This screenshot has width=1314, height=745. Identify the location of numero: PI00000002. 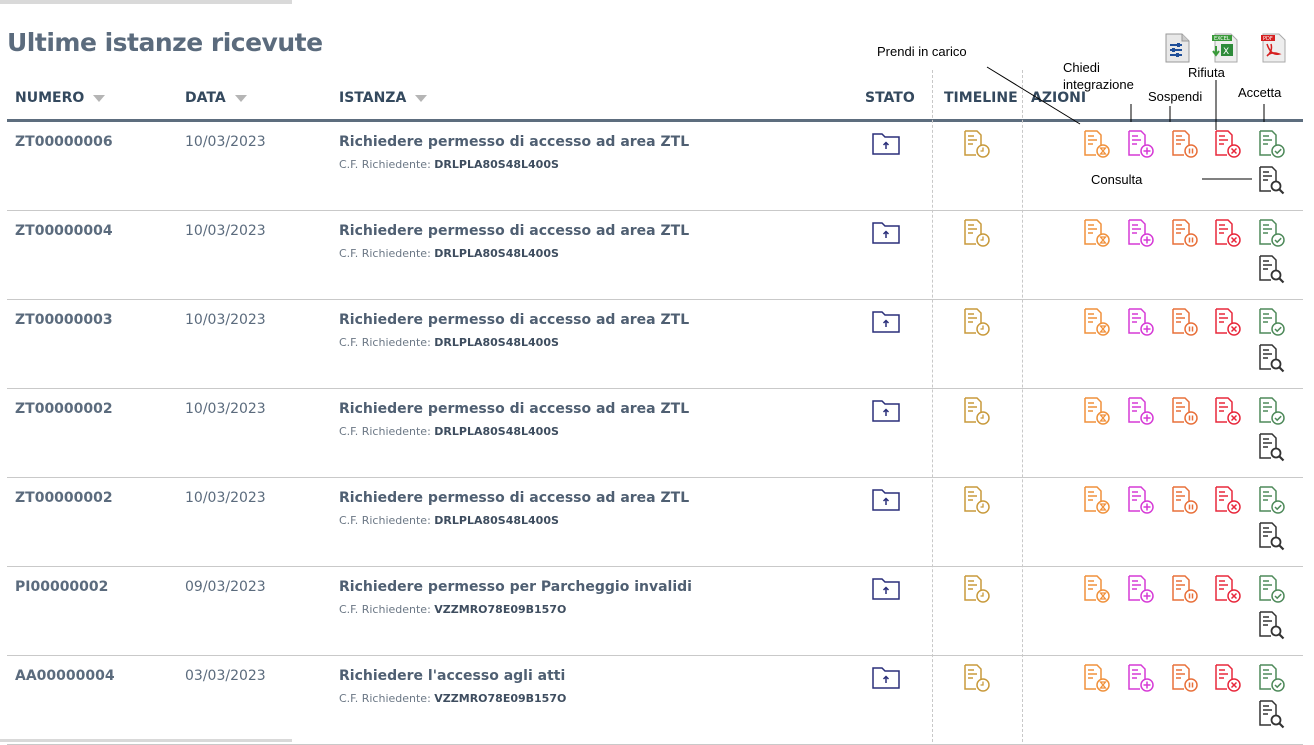
(62, 587).